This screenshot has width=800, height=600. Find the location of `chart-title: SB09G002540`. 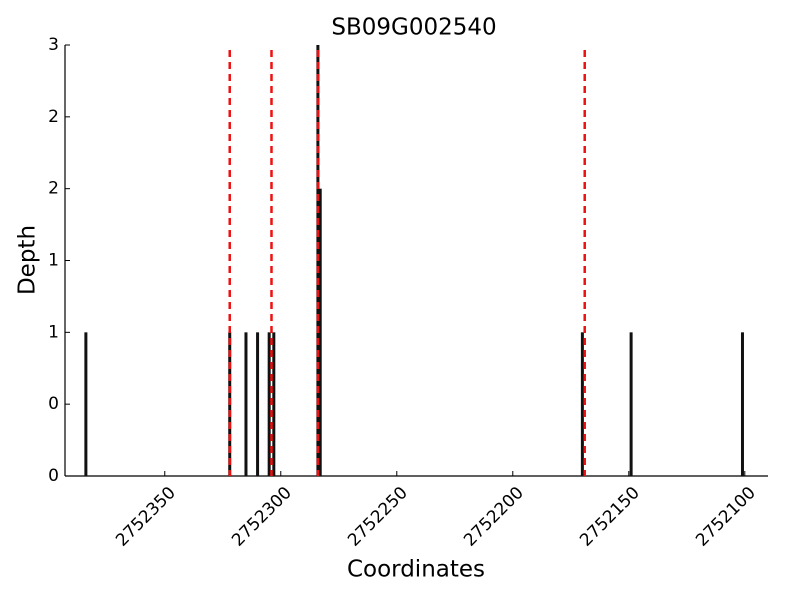

chart-title: SB09G002540 is located at coordinates (413, 28).